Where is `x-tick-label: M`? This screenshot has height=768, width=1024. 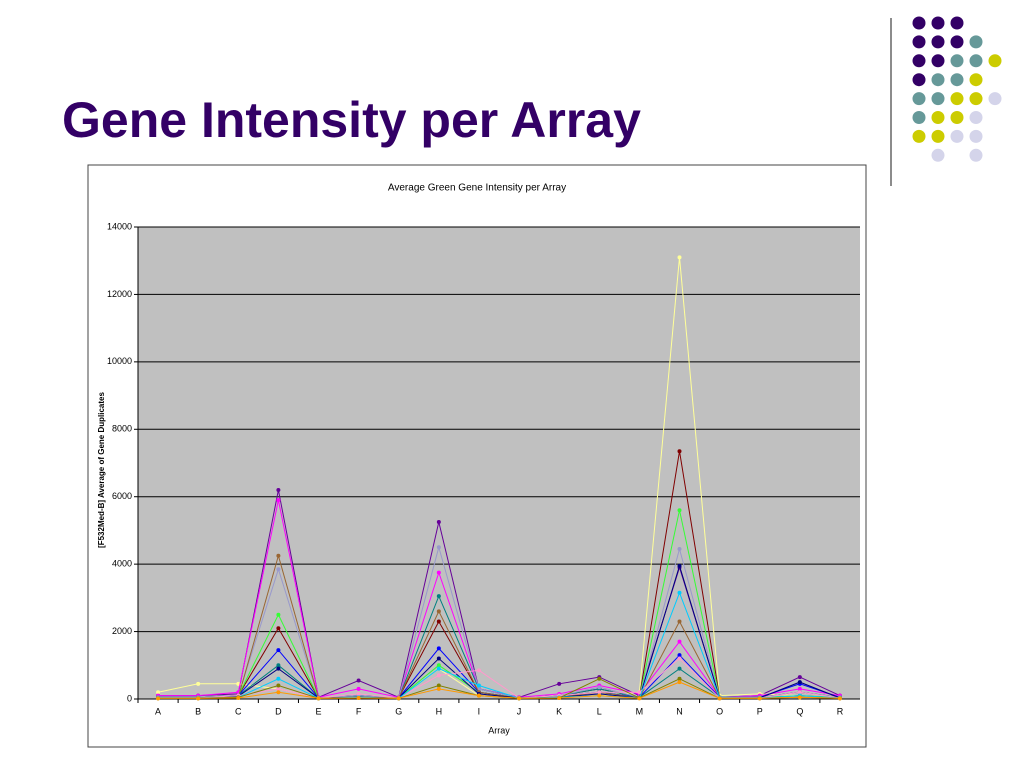
x-tick-label: M is located at coordinates (640, 711).